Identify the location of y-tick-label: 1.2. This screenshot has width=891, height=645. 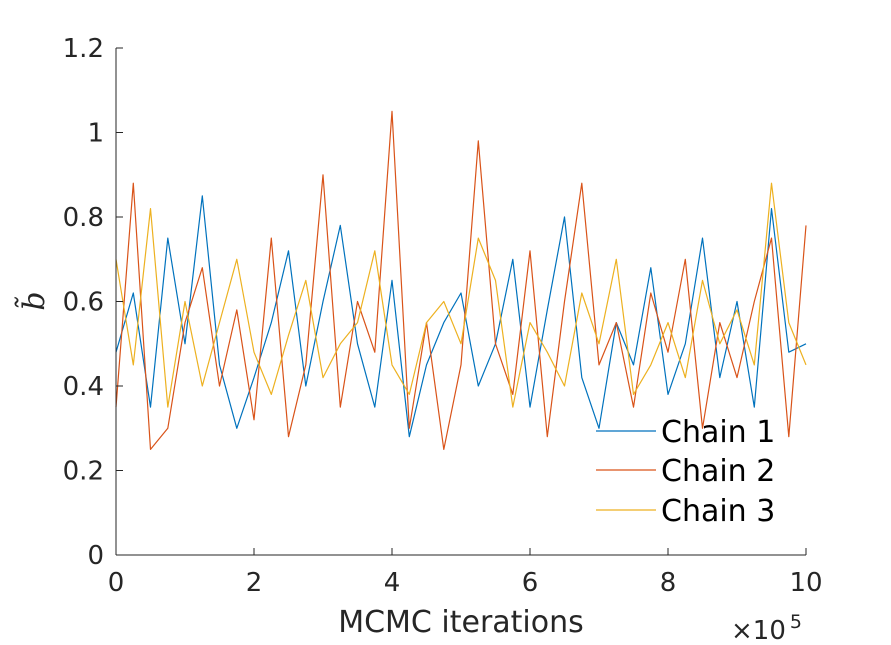
(83, 49).